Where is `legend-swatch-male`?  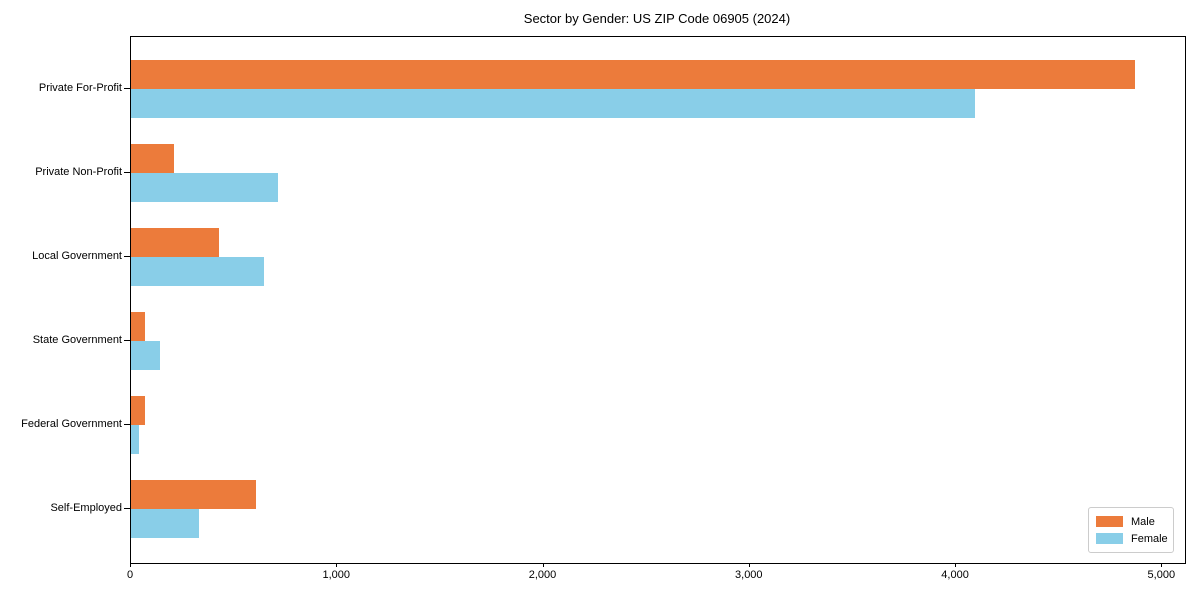 legend-swatch-male is located at coordinates (1109, 521).